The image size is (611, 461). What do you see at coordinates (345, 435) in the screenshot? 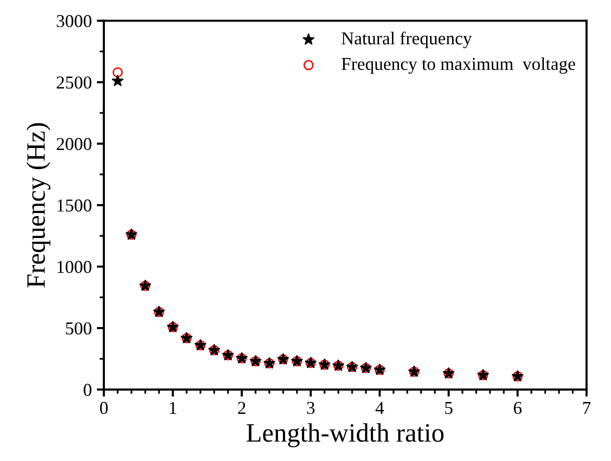
I see `x-axis-title: Length-width ratio` at bounding box center [345, 435].